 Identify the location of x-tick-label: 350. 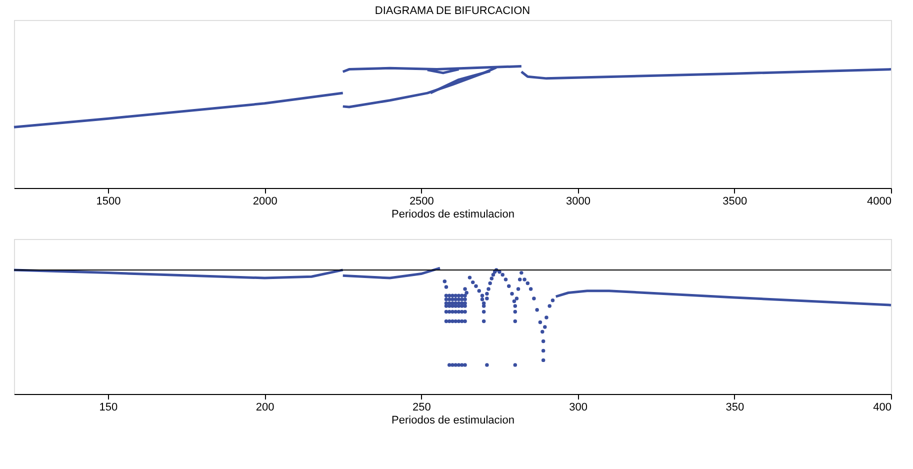
(735, 408).